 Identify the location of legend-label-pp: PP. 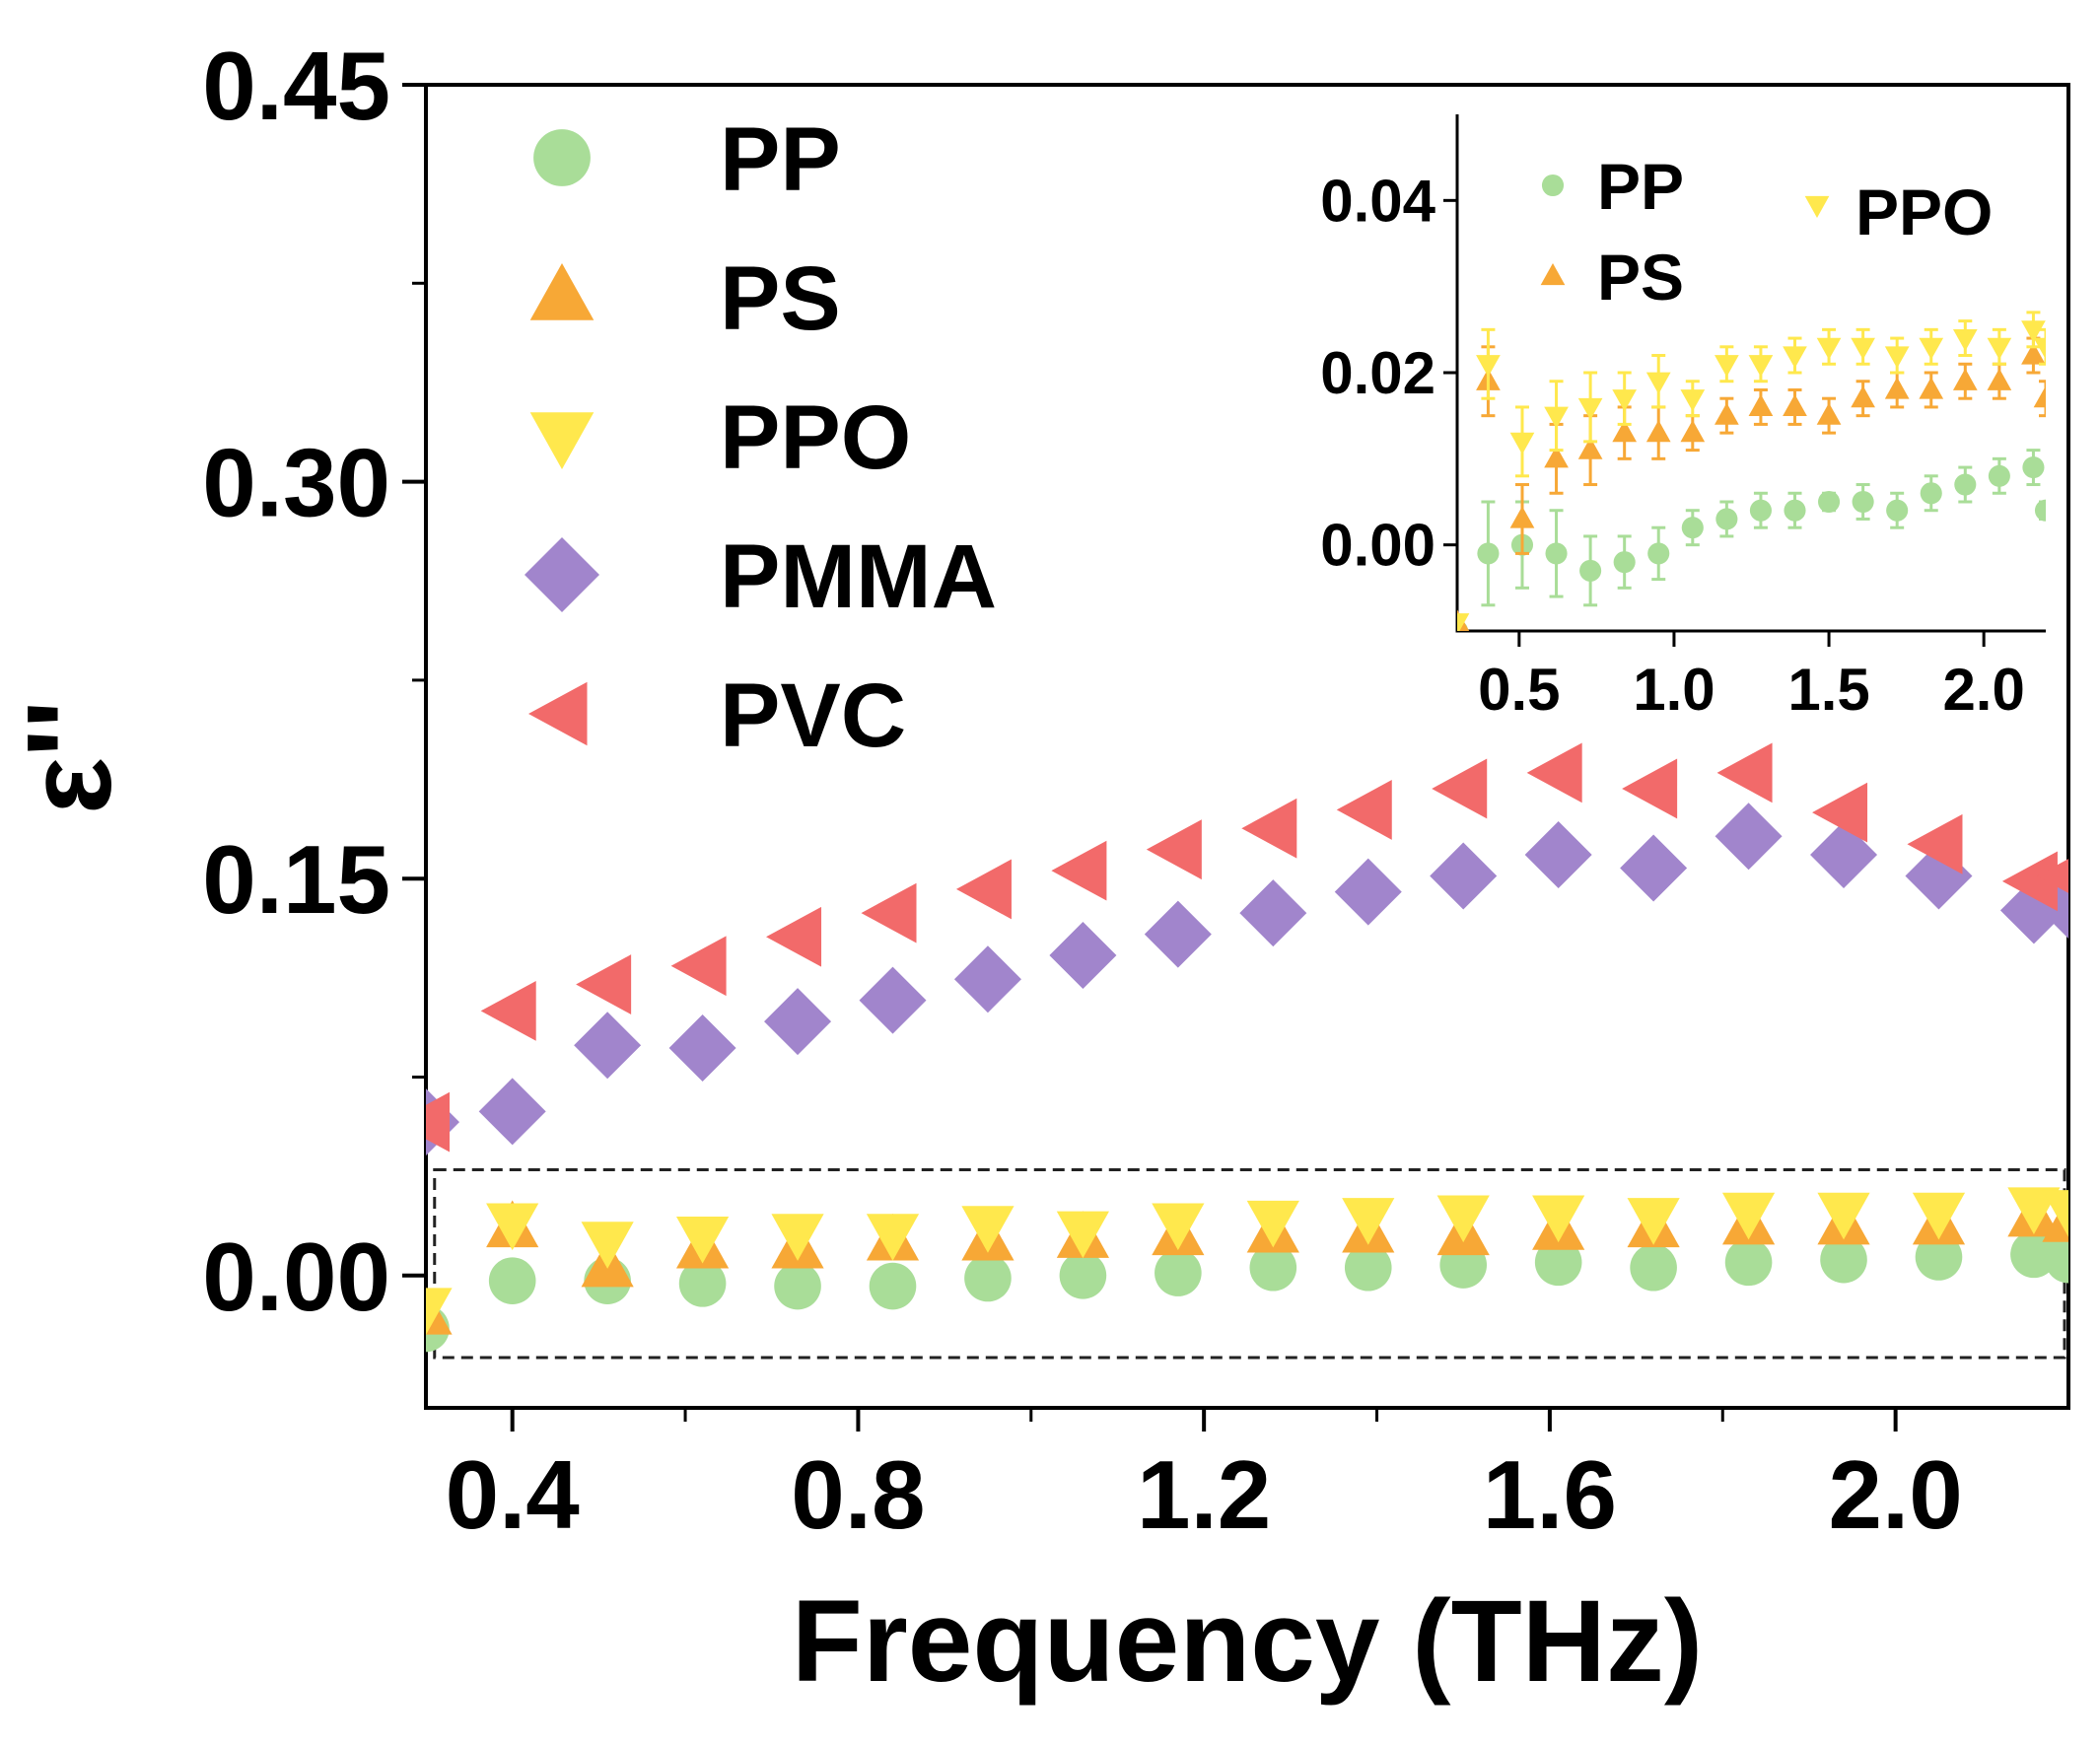
(780, 159).